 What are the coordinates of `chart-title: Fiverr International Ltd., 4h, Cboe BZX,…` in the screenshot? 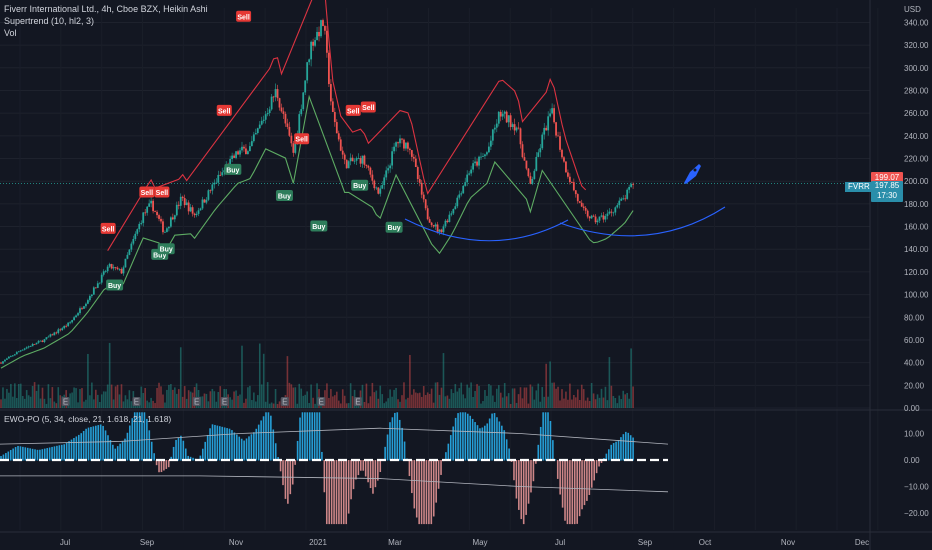 It's located at (106, 9).